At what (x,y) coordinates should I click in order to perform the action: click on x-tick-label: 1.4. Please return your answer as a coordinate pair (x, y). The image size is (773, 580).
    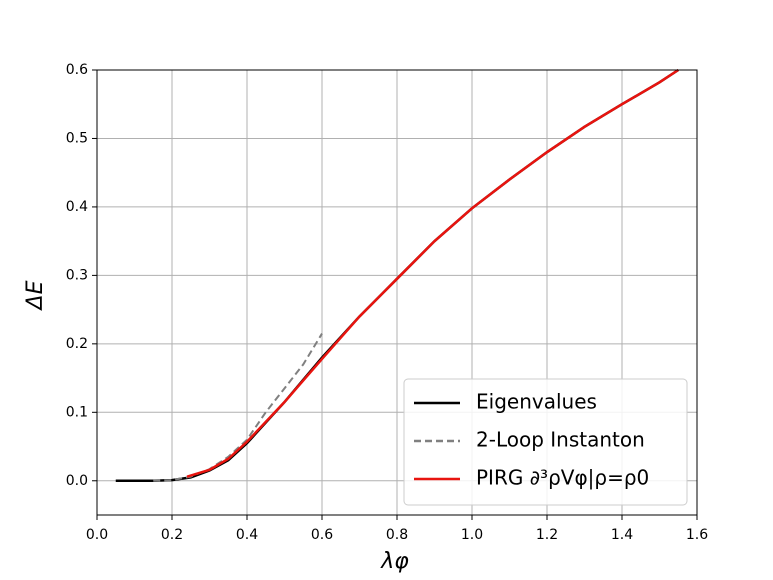
    Looking at the image, I should click on (622, 535).